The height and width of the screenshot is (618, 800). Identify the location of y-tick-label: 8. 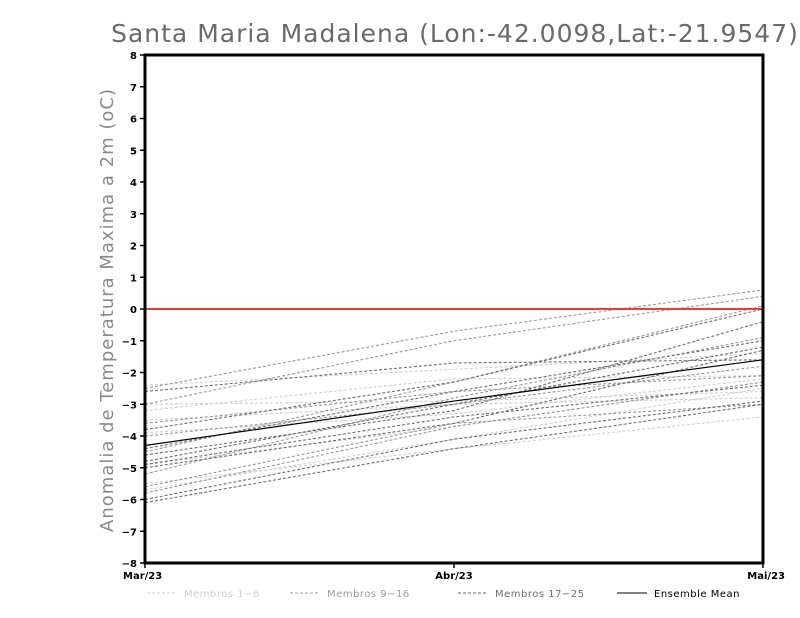
(133, 56).